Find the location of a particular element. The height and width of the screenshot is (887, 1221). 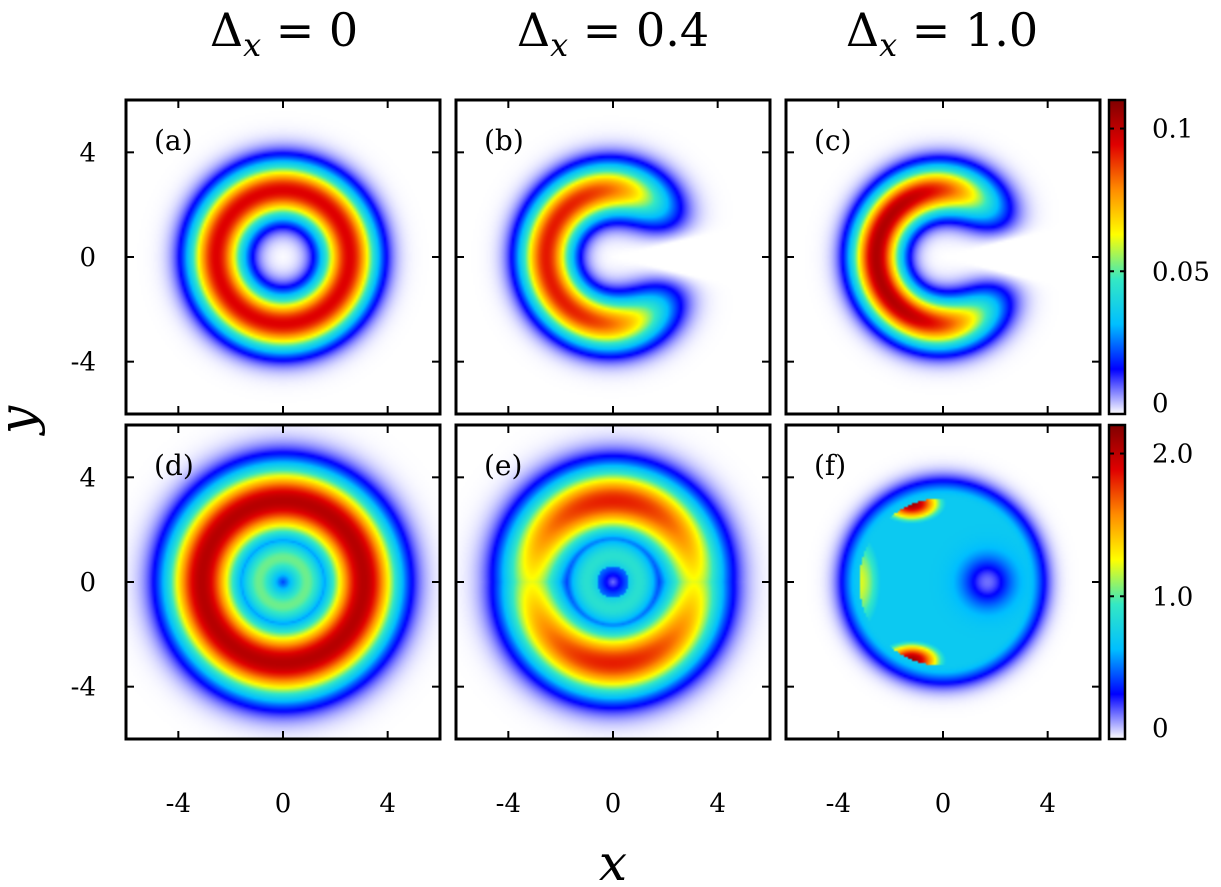

column-title-2: Δx = 0.4 is located at coordinates (613, 33).